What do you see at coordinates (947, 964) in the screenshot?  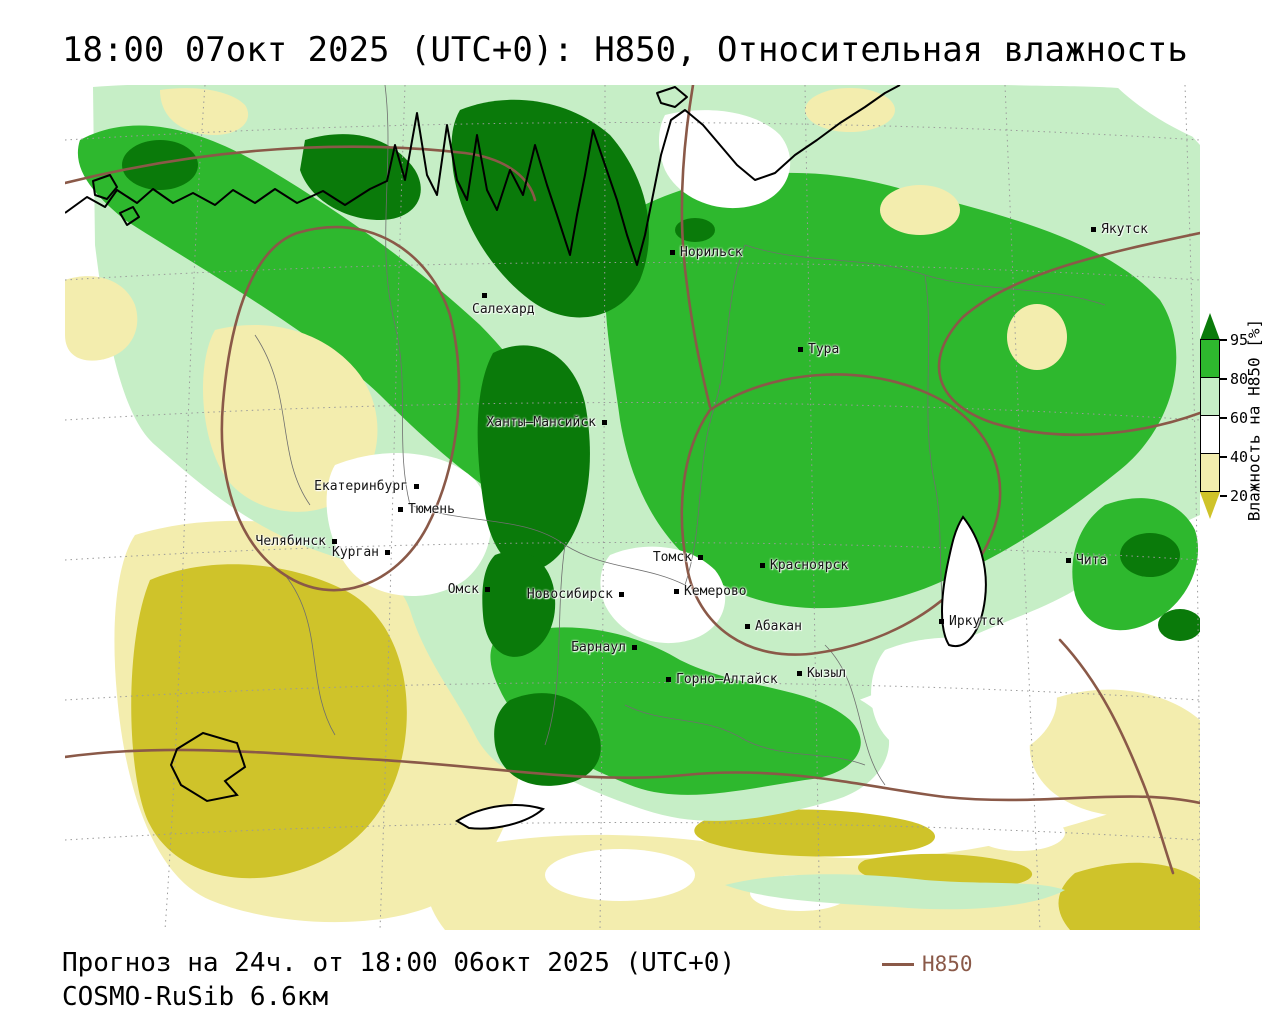 I see `h850-series-label: H850` at bounding box center [947, 964].